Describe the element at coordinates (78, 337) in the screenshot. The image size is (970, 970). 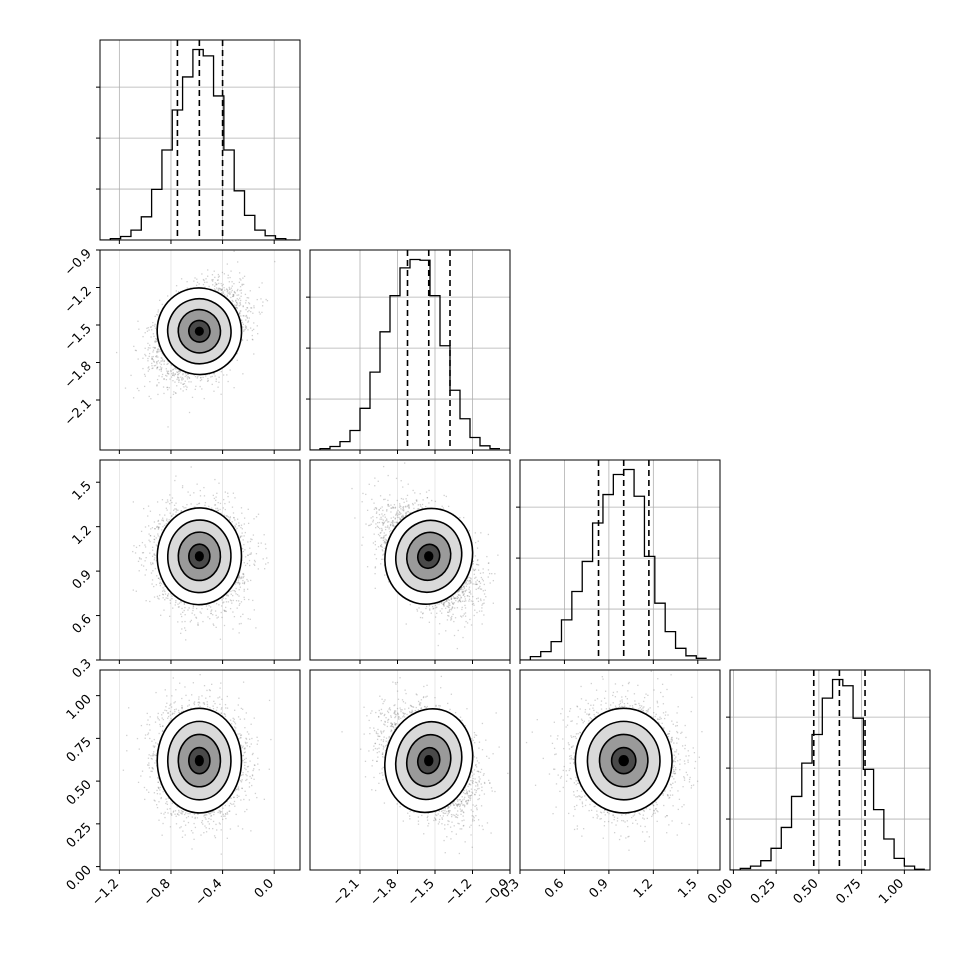
I see `y-tick-label-2-3: −1.5` at that location.